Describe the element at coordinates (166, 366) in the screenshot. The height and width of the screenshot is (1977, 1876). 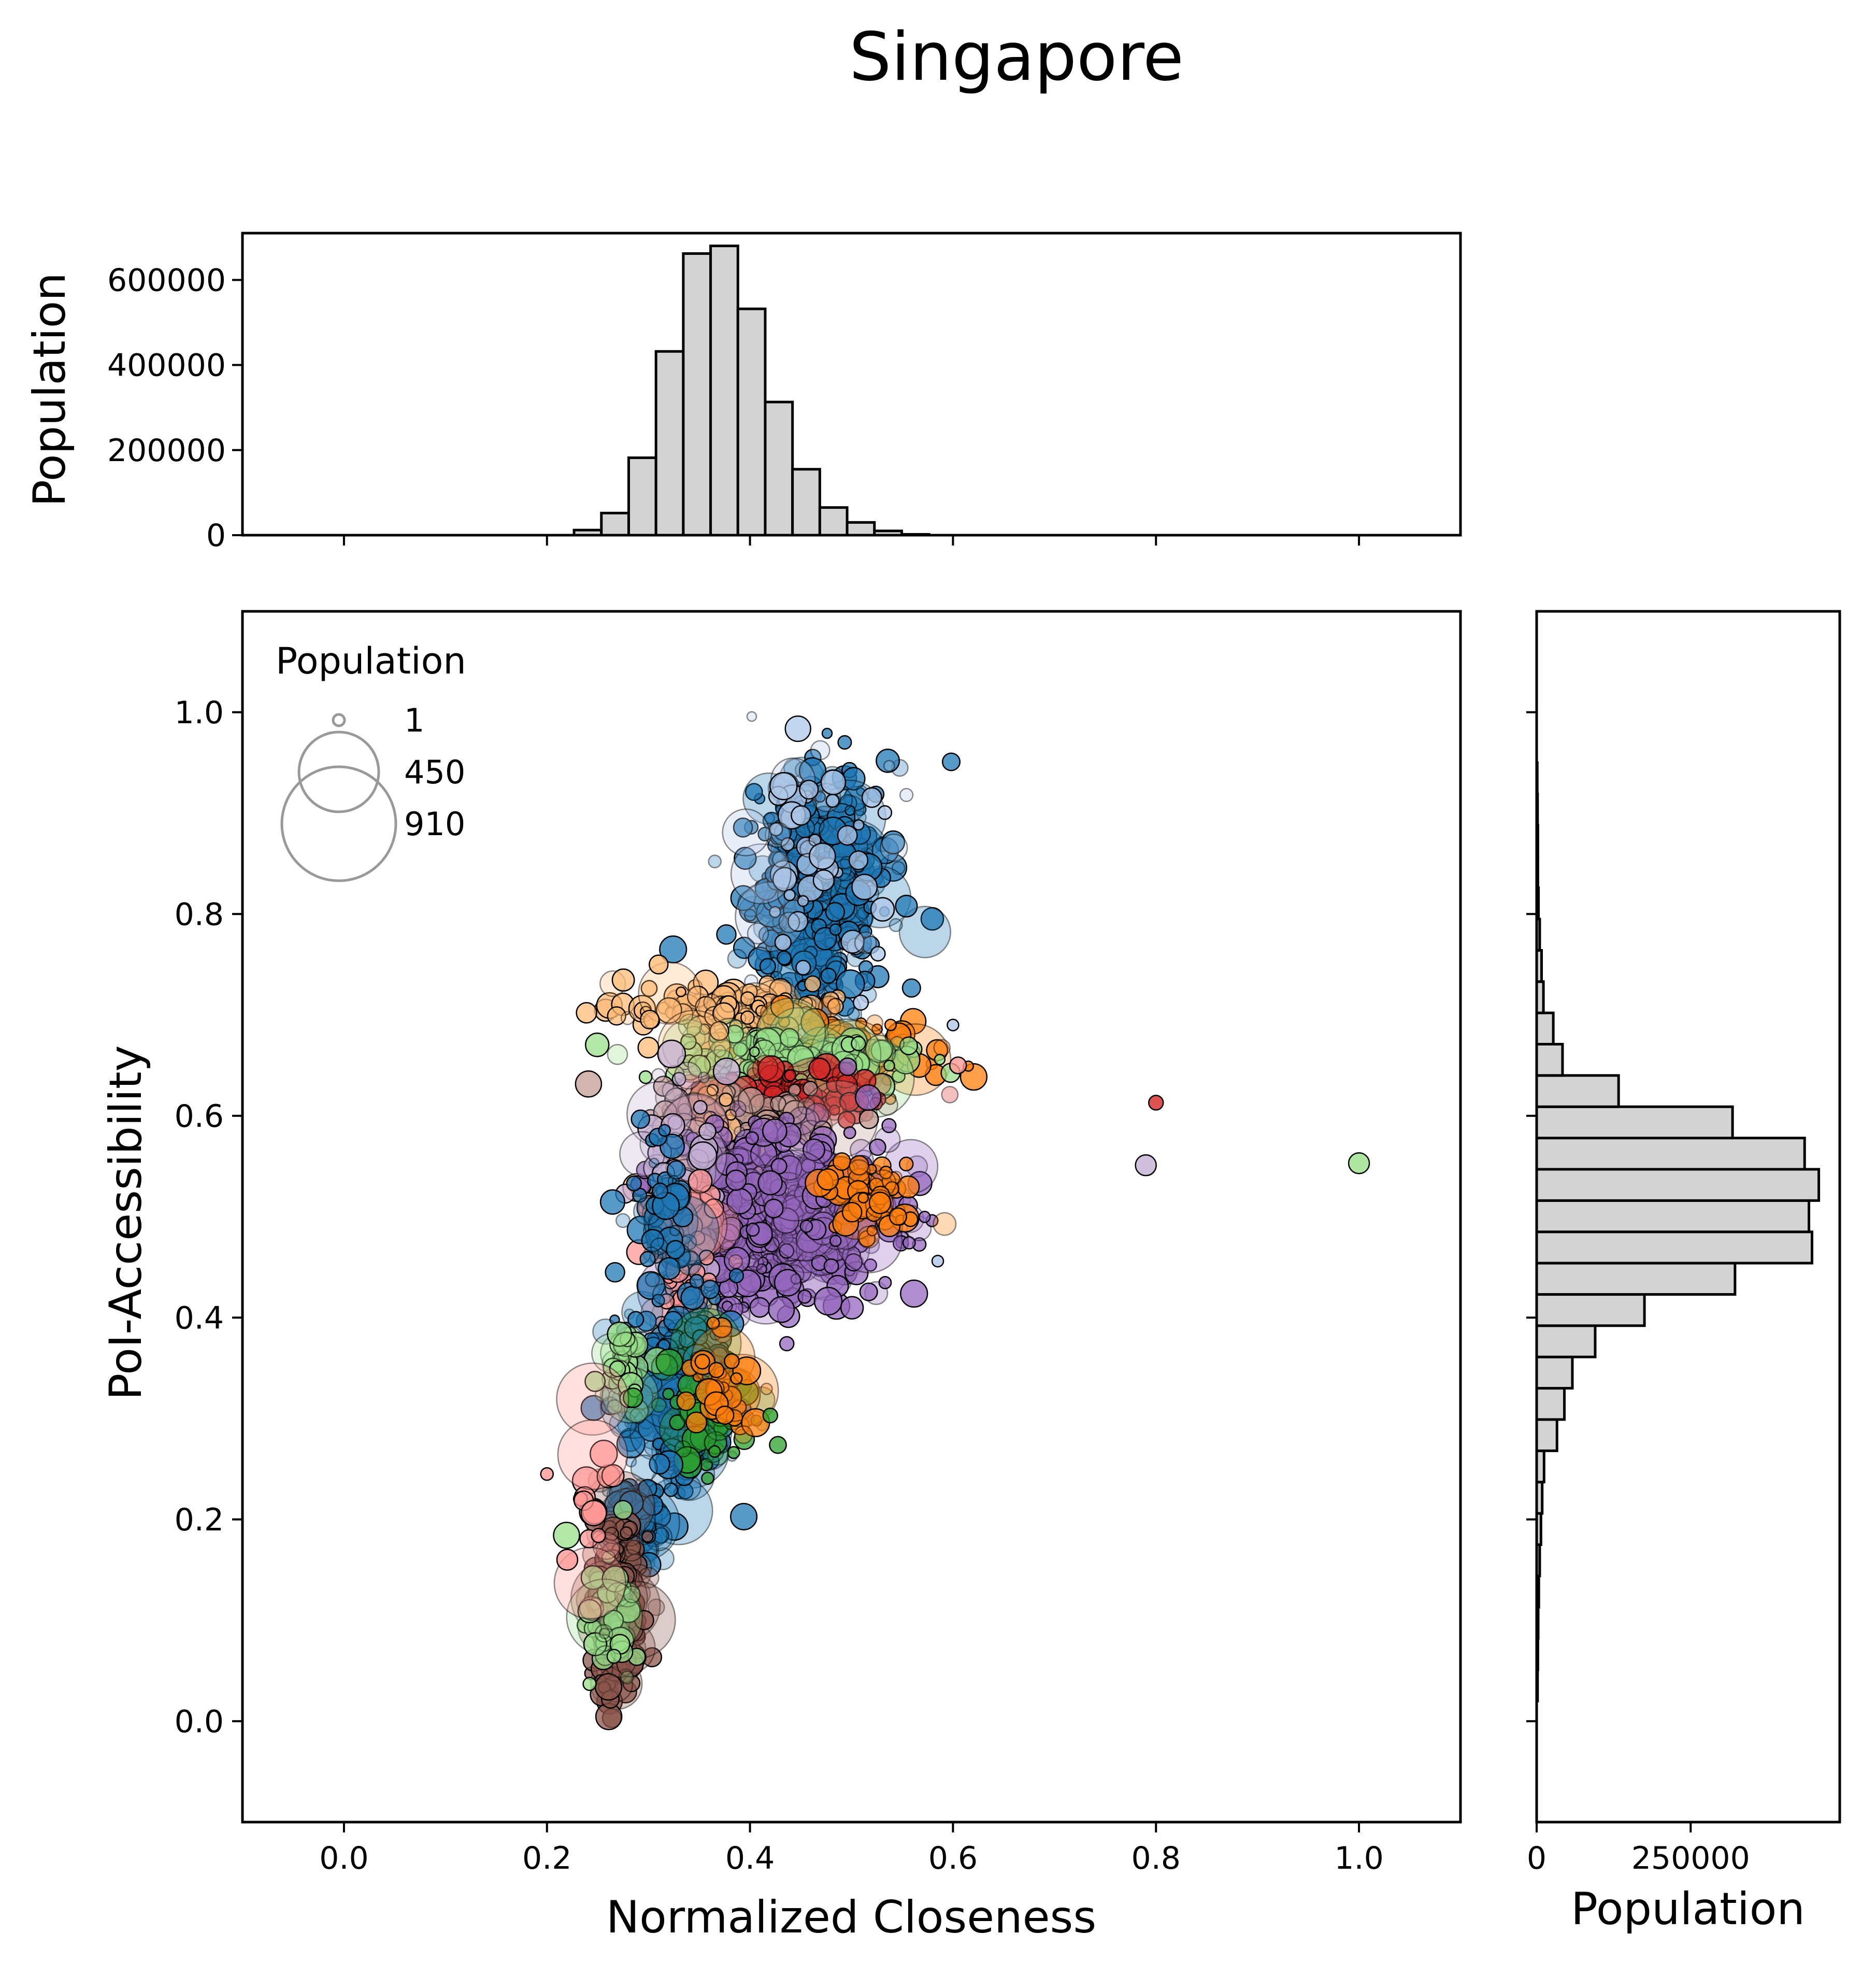
I see `top-histogram-y-tick-label: 400000` at that location.